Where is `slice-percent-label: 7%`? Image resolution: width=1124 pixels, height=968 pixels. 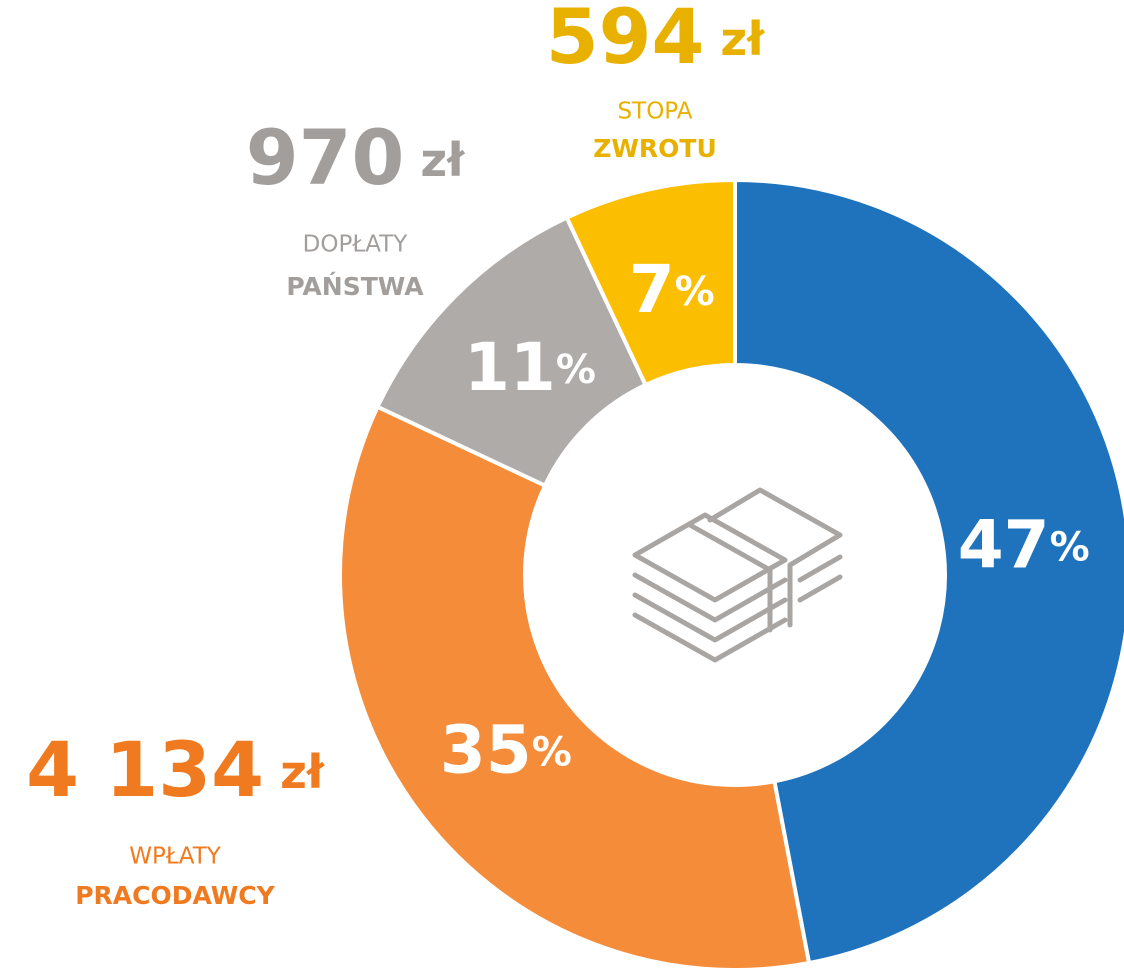 slice-percent-label: 7% is located at coordinates (672, 289).